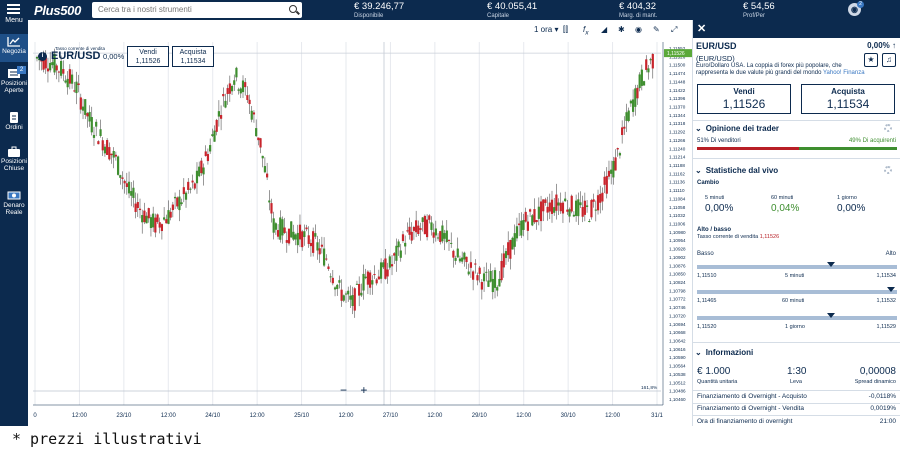 Image resolution: width=900 pixels, height=458 pixels. I want to click on chevron-down-icon: ▾, so click(556, 29).